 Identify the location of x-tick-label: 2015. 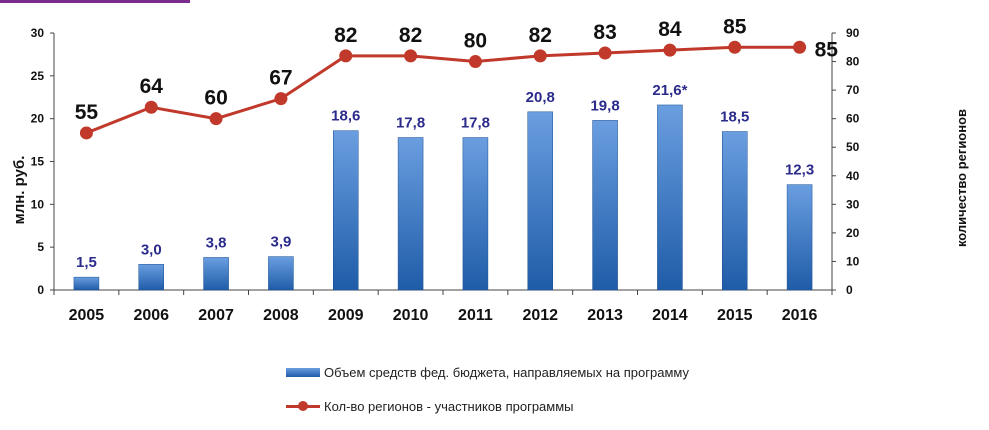
(735, 315).